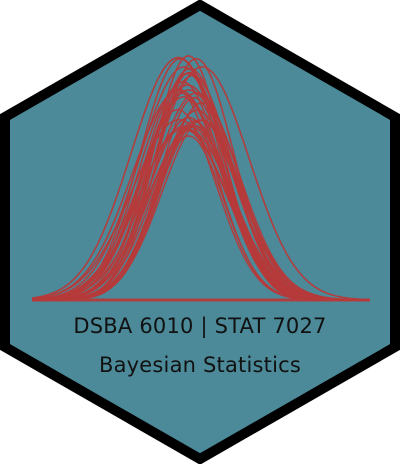 This screenshot has width=400, height=464. I want to click on course-title: Bayesian Statistics, so click(200, 365).